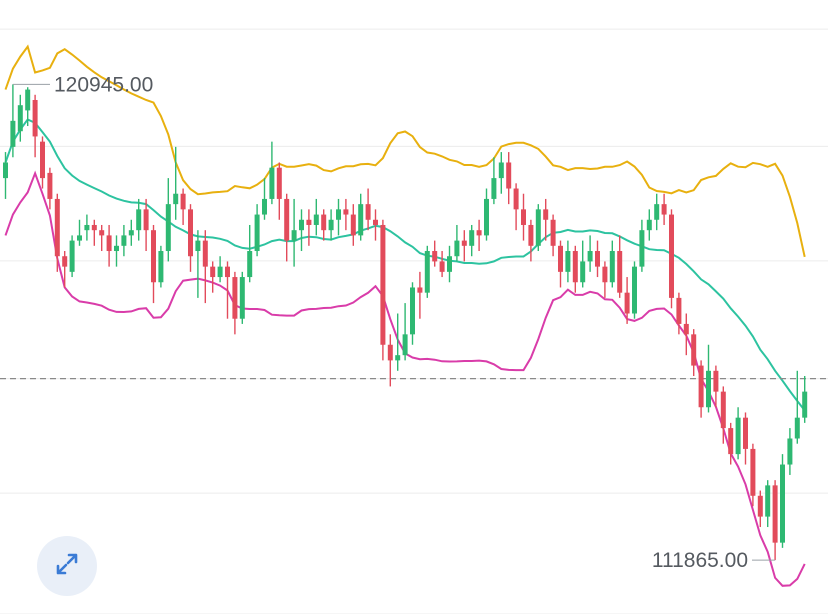  What do you see at coordinates (700, 560) in the screenshot?
I see `min-price-label: 111865.00` at bounding box center [700, 560].